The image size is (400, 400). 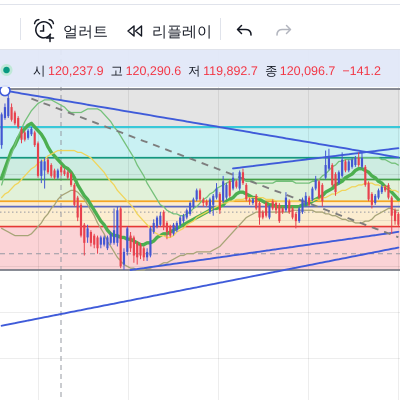 What do you see at coordinates (182, 32) in the screenshot?
I see `annotation: 리플레이` at bounding box center [182, 32].